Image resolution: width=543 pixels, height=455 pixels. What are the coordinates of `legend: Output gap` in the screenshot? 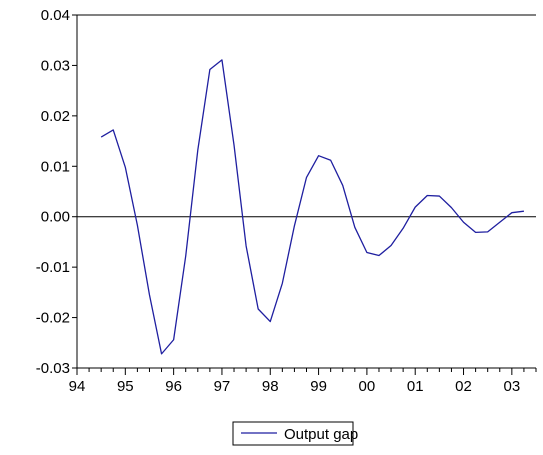 It's located at (295, 433).